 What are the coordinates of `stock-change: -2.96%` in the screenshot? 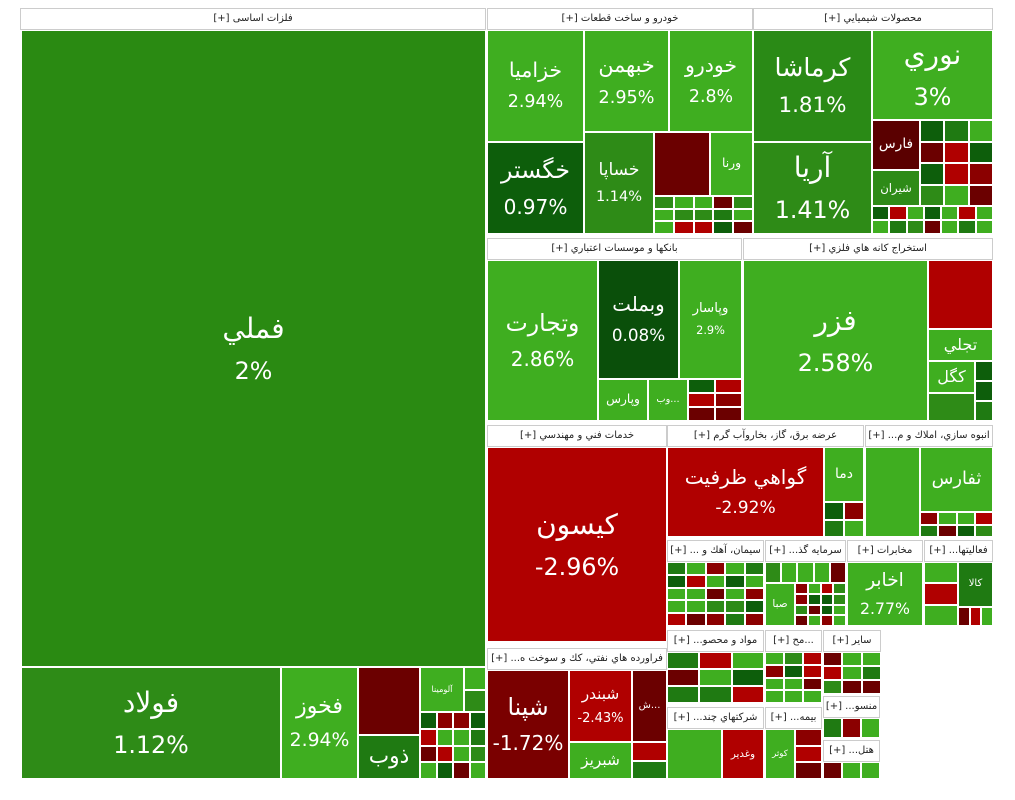 It's located at (577, 566).